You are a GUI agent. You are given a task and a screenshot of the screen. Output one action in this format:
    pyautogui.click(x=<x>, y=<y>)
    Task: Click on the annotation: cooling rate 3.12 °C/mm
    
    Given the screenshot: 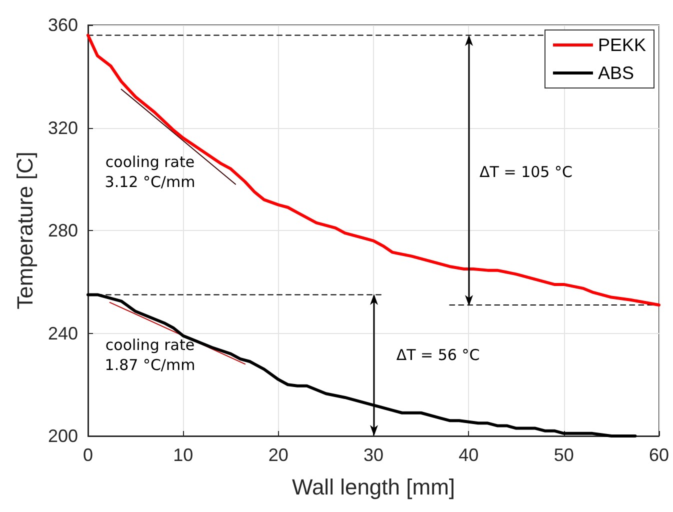 What is the action you would take?
    pyautogui.click(x=150, y=172)
    